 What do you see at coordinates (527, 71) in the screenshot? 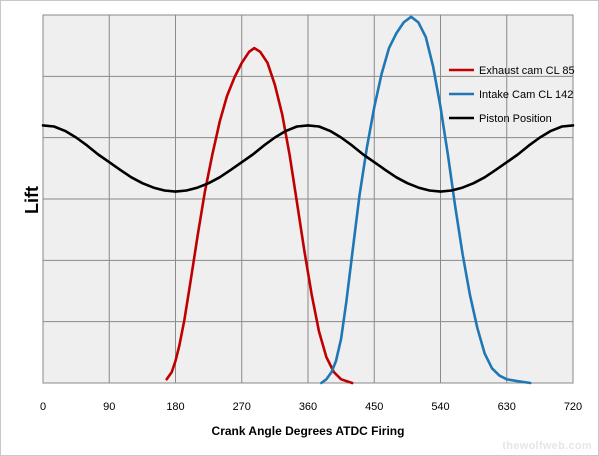
I see `legend-label: Exhaust cam CL 85` at bounding box center [527, 71].